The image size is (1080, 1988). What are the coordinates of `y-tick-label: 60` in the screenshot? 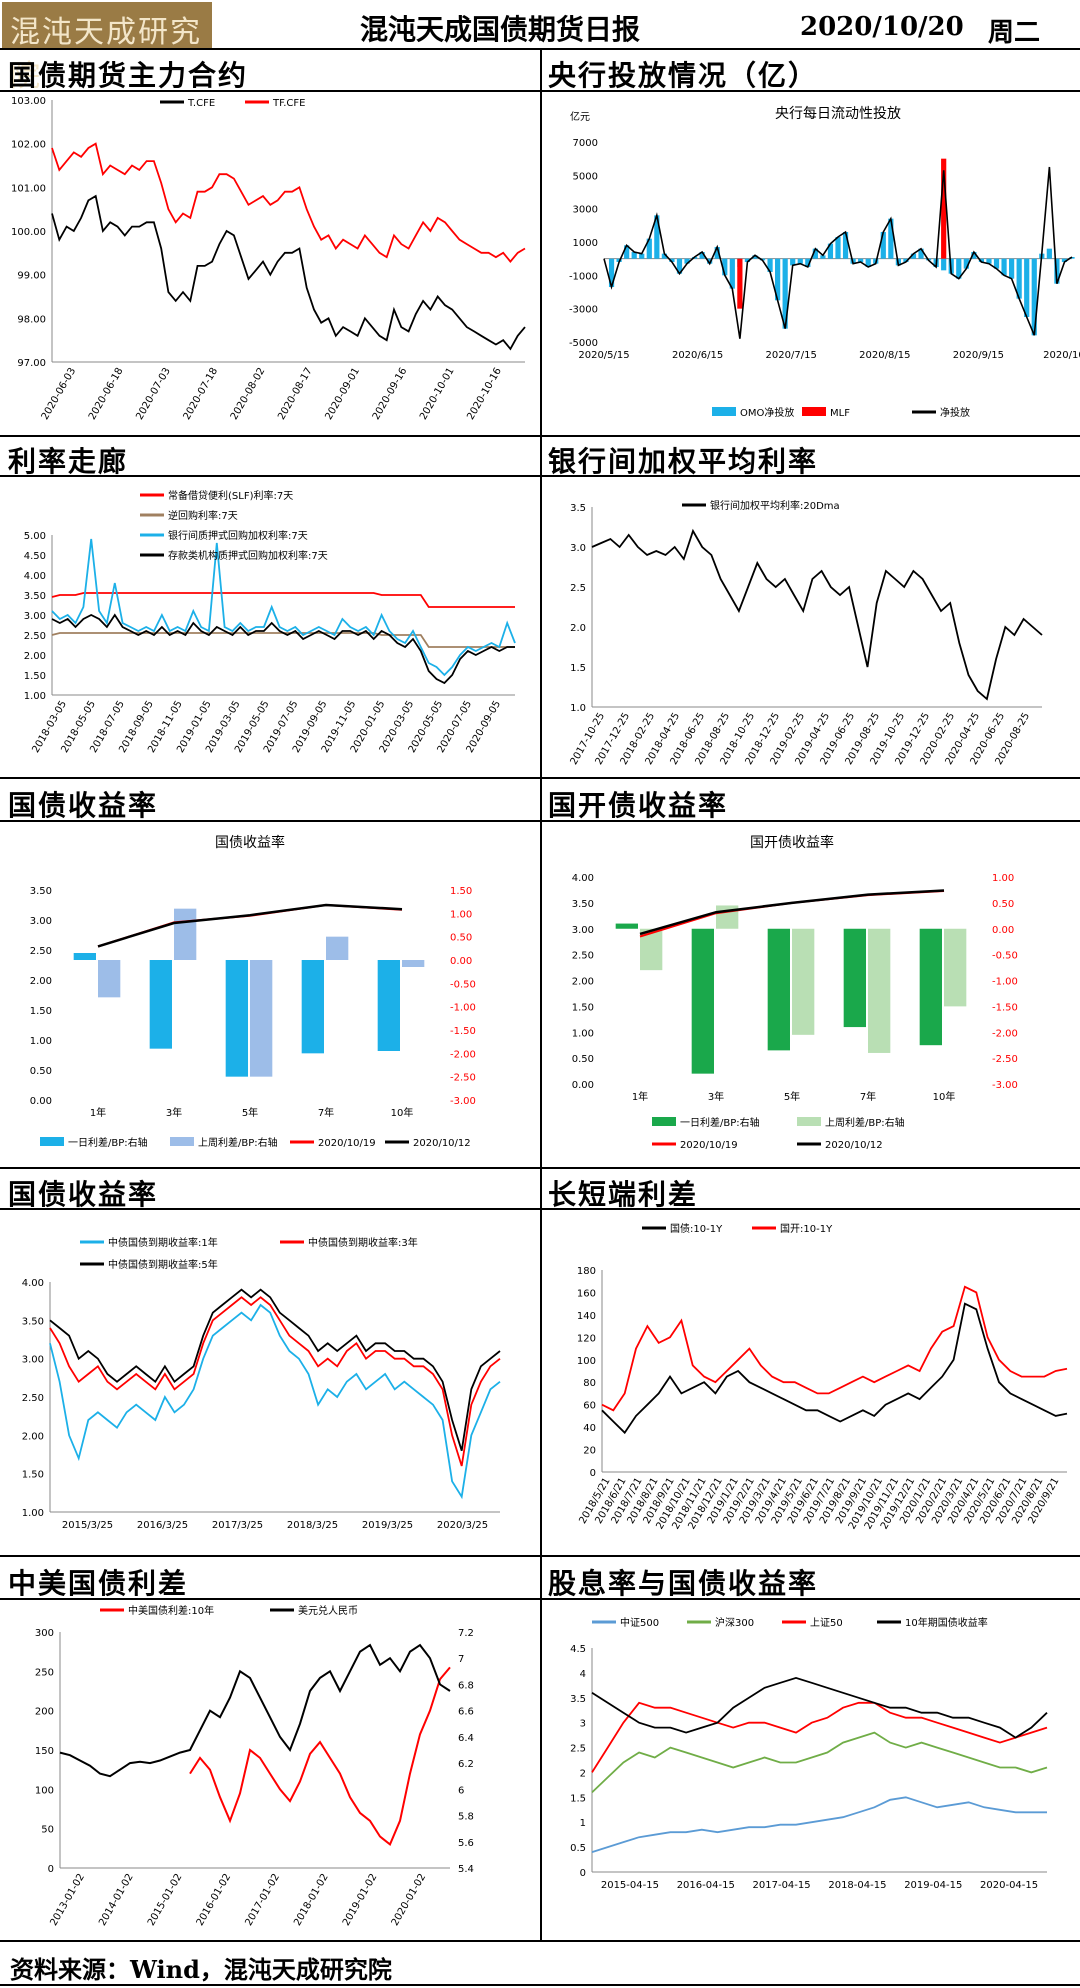 It's located at (589, 1406).